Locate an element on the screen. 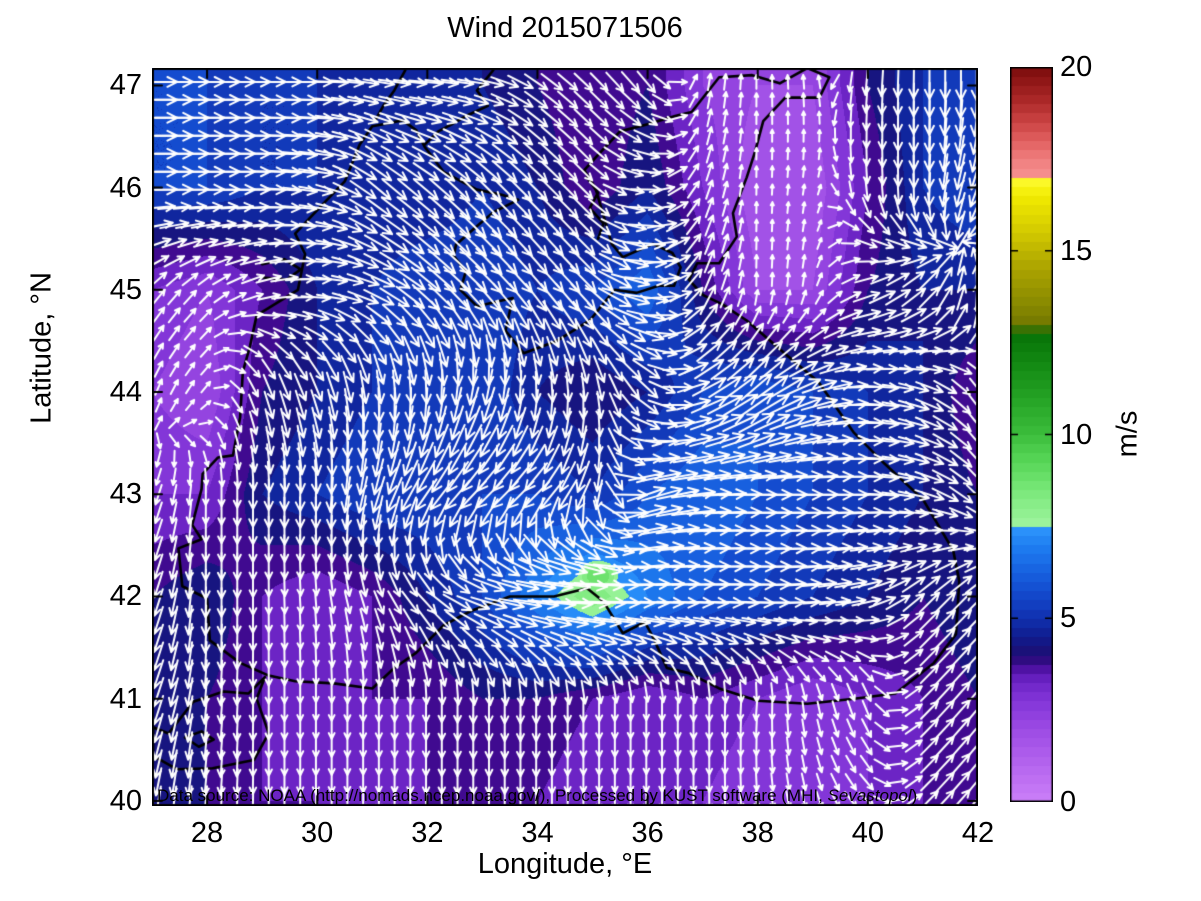 The width and height of the screenshot is (1201, 901). y-tick-label: 44 is located at coordinates (125, 392).